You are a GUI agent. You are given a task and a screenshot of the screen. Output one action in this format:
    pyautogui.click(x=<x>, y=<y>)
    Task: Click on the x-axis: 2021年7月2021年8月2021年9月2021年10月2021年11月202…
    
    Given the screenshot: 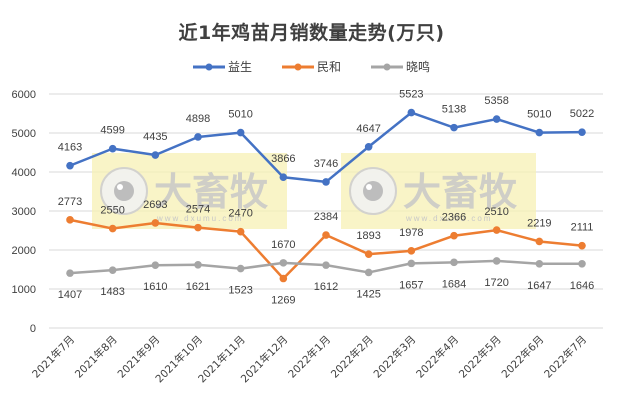 What is the action you would take?
    pyautogui.click(x=309, y=359)
    